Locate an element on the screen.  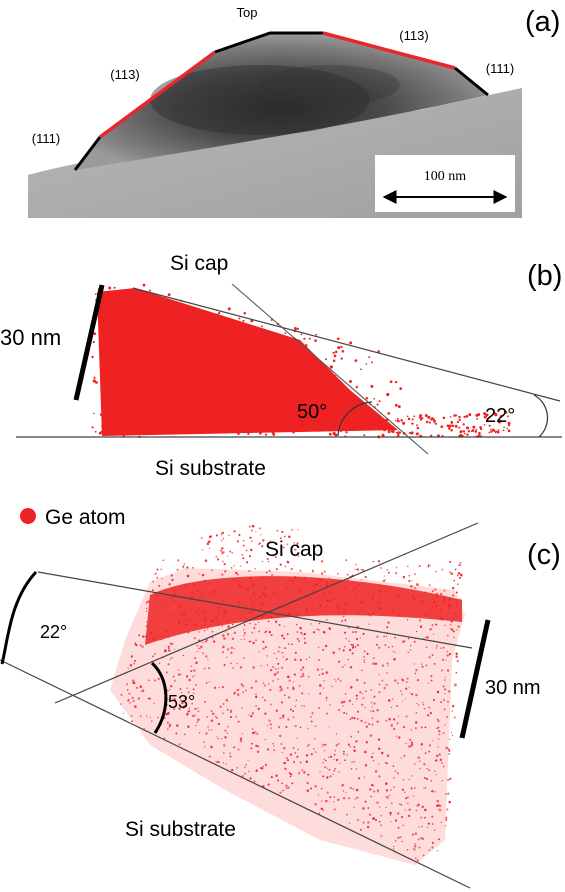
substrate-label-c: Si substrate is located at coordinates (180, 829).